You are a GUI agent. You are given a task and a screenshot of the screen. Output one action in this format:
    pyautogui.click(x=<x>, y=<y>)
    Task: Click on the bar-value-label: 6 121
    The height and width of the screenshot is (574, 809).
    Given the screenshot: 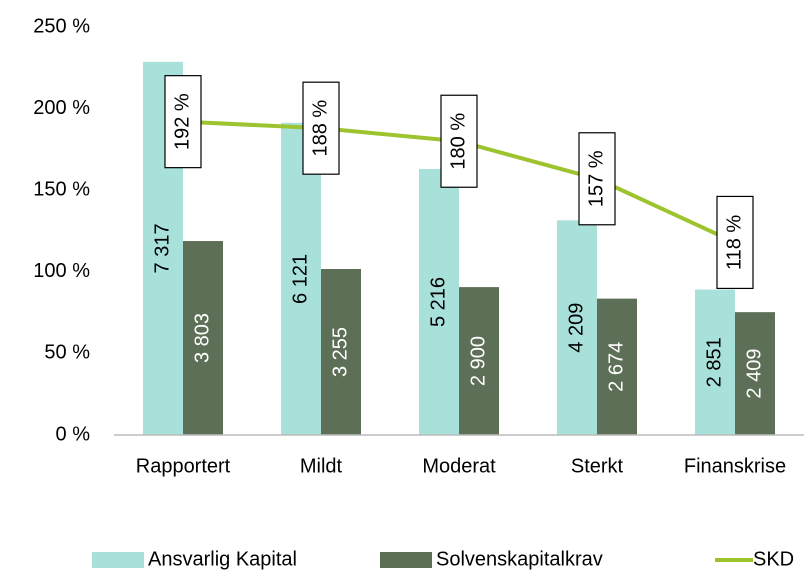 What is the action you would take?
    pyautogui.click(x=300, y=279)
    